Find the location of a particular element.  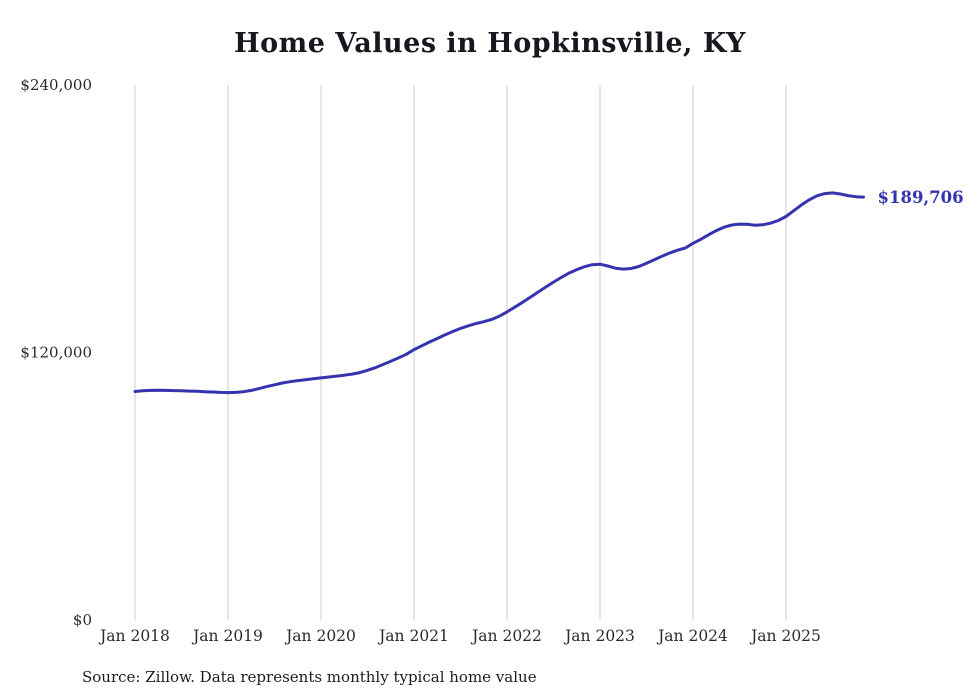

y-axis-labels: $0 $120,000 $240,000 is located at coordinates (56, 352).